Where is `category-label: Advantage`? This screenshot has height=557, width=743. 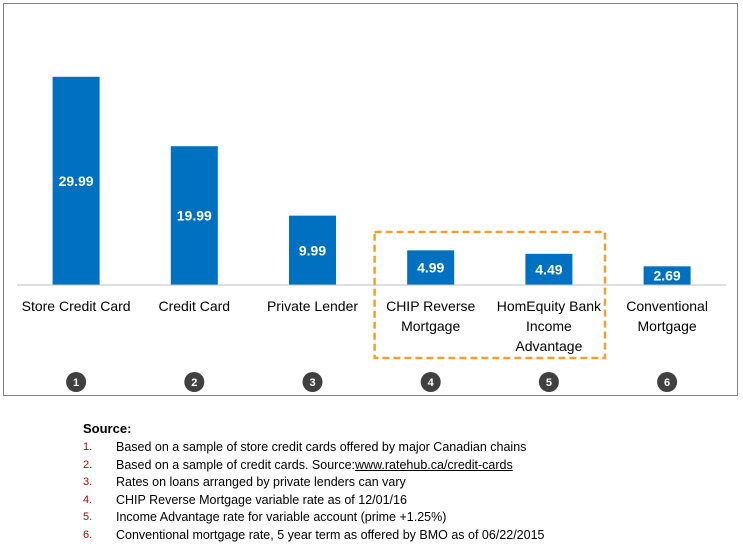 category-label: Advantage is located at coordinates (548, 346).